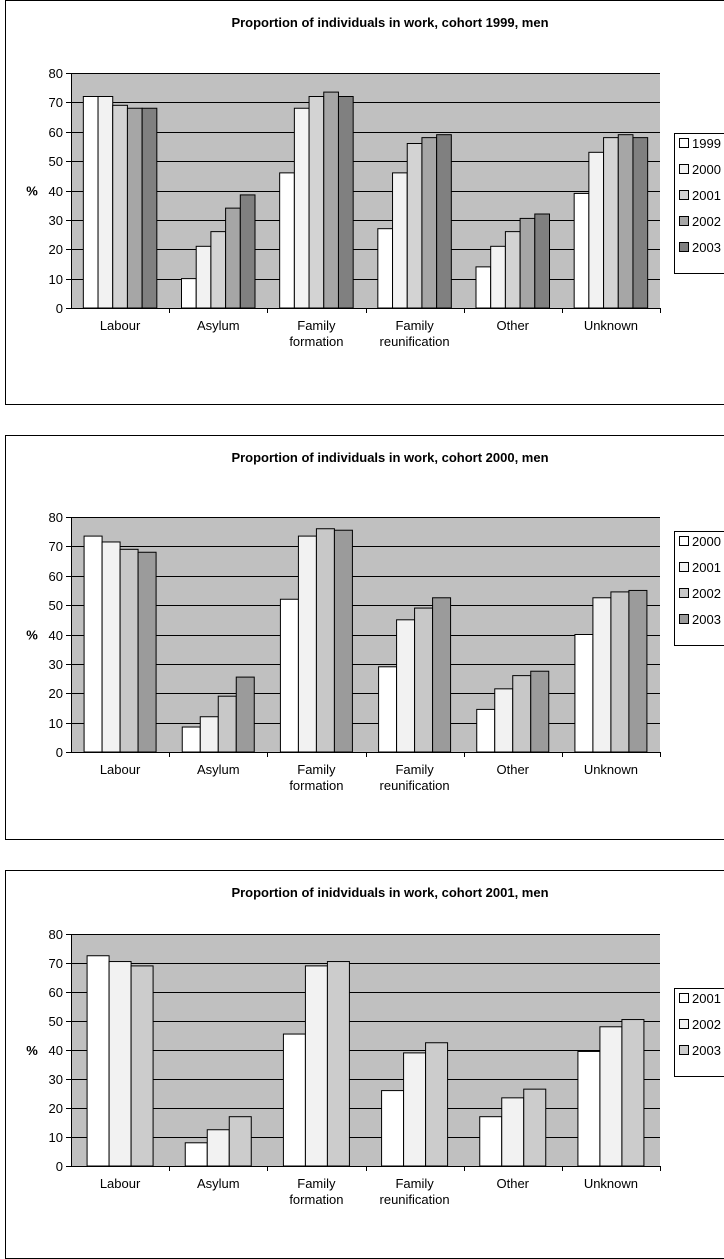 The image size is (724, 1259). Describe the element at coordinates (120, 1183) in the screenshot. I see `chart-2-category-label: Labour` at that location.